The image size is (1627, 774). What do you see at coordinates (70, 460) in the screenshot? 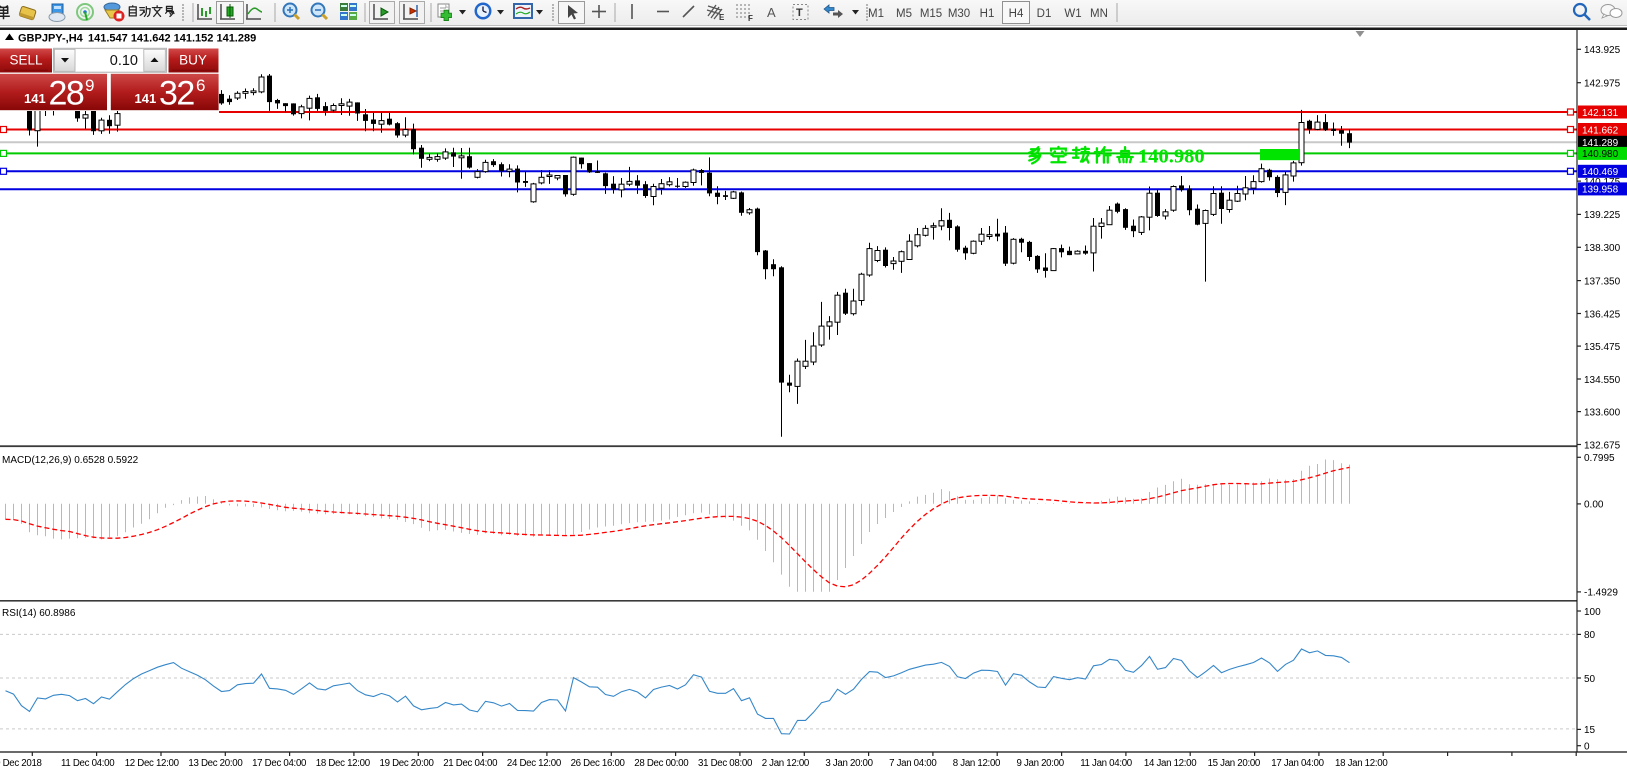
I see `svg-text: MACD(12,26,9) 0.6528 0.5922` at bounding box center [70, 460].